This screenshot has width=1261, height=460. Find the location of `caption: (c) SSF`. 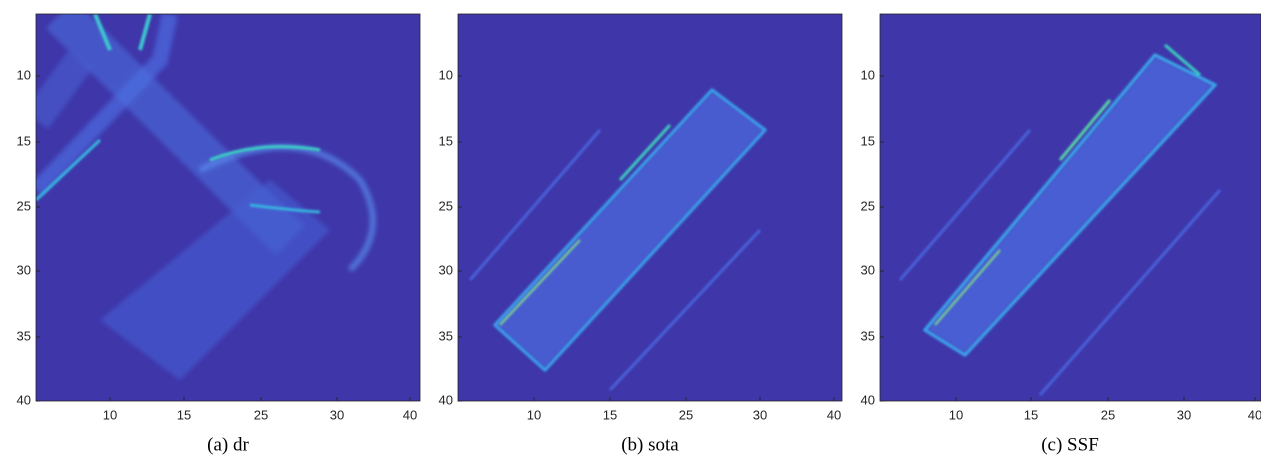

caption: (c) SSF is located at coordinates (1070, 444).